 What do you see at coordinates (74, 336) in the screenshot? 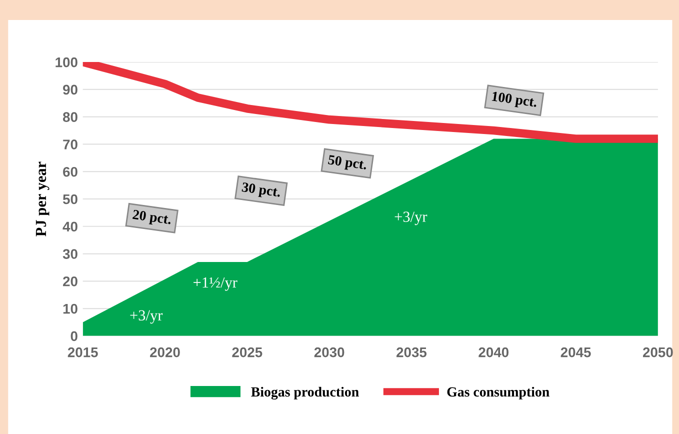
I see `y-tick-label: 0` at bounding box center [74, 336].